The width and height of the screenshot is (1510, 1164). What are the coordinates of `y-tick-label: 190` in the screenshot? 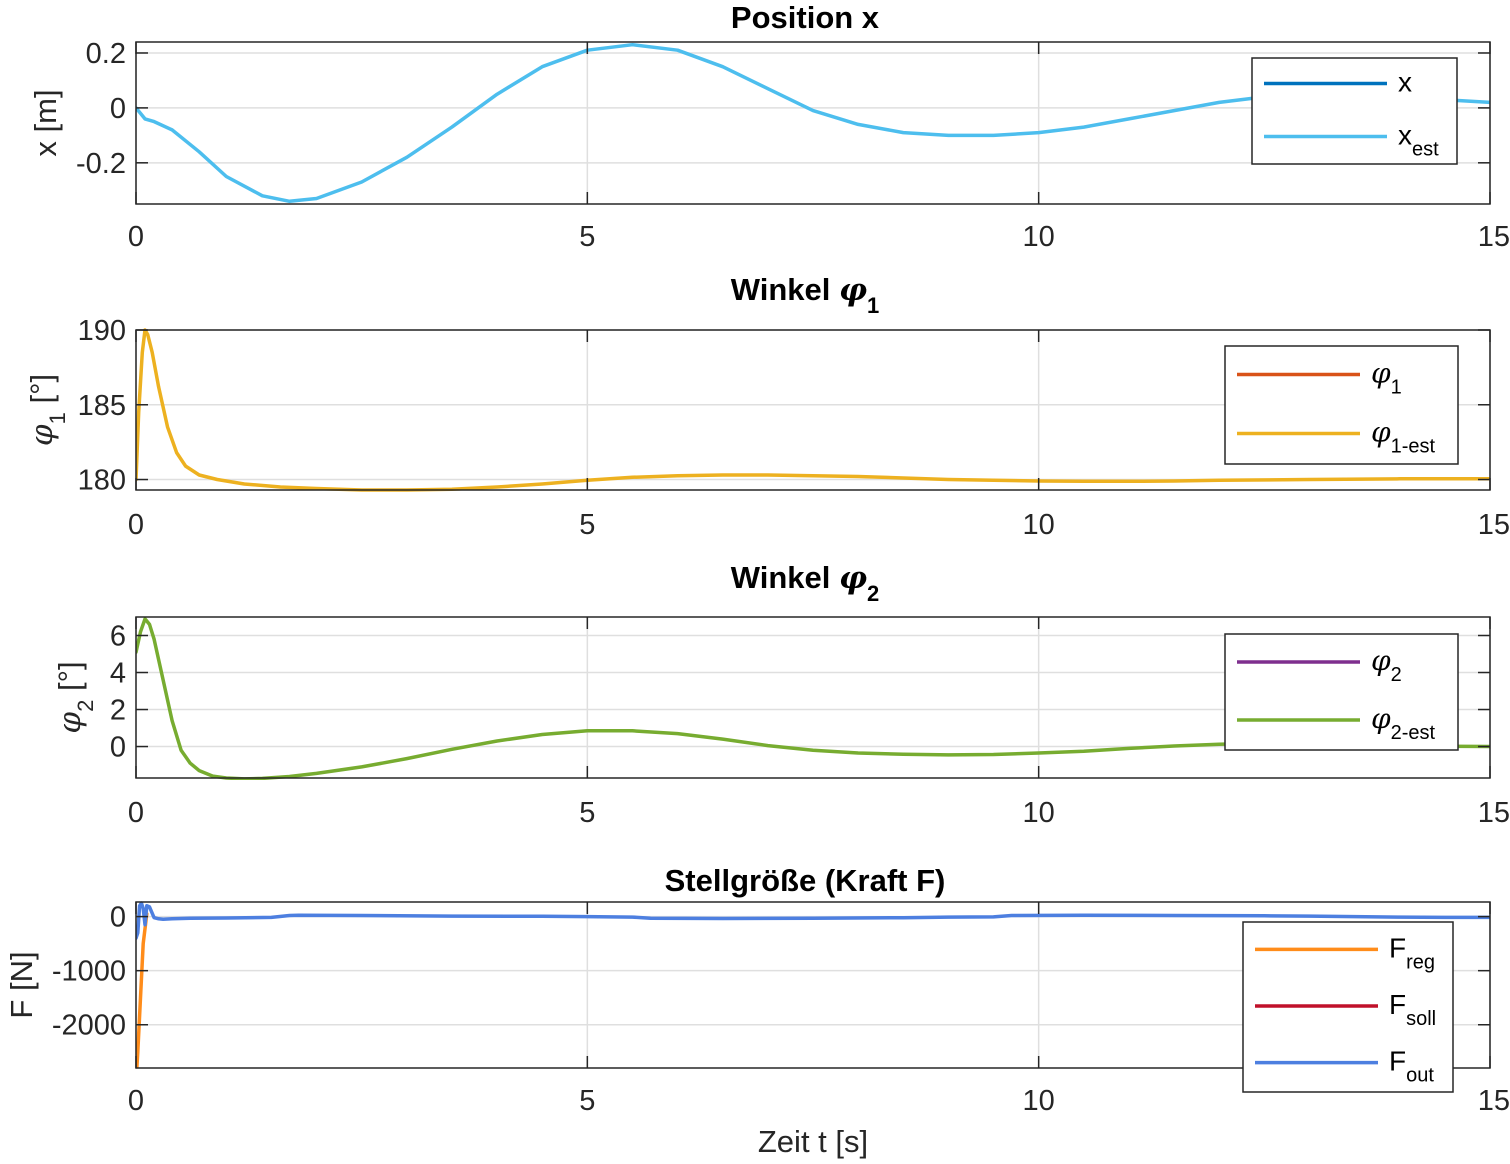 It's located at (102, 331).